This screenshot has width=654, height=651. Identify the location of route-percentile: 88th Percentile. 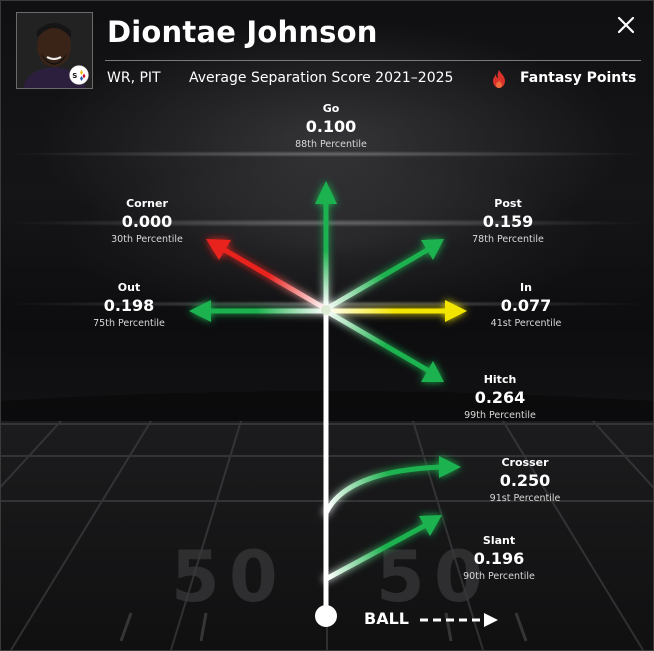
(331, 144).